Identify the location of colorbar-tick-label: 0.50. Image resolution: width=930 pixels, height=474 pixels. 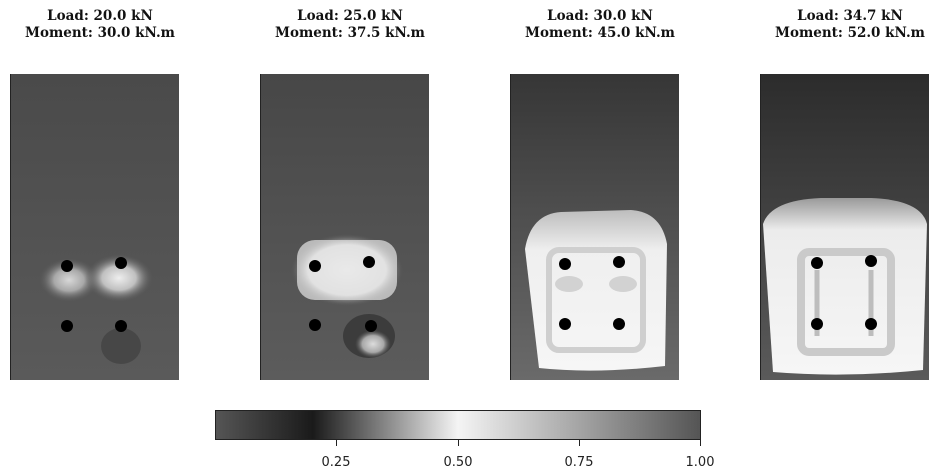
(458, 462).